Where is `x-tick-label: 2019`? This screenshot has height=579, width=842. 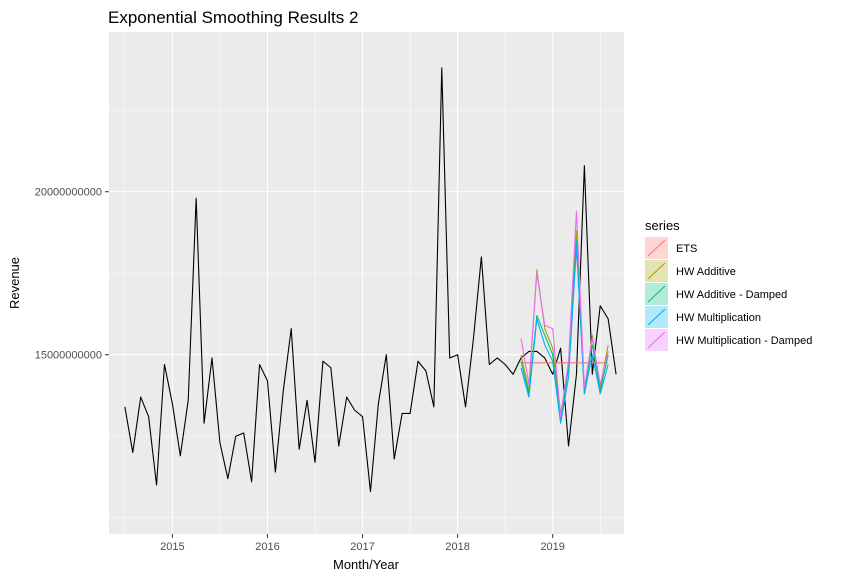 x-tick-label: 2019 is located at coordinates (552, 547).